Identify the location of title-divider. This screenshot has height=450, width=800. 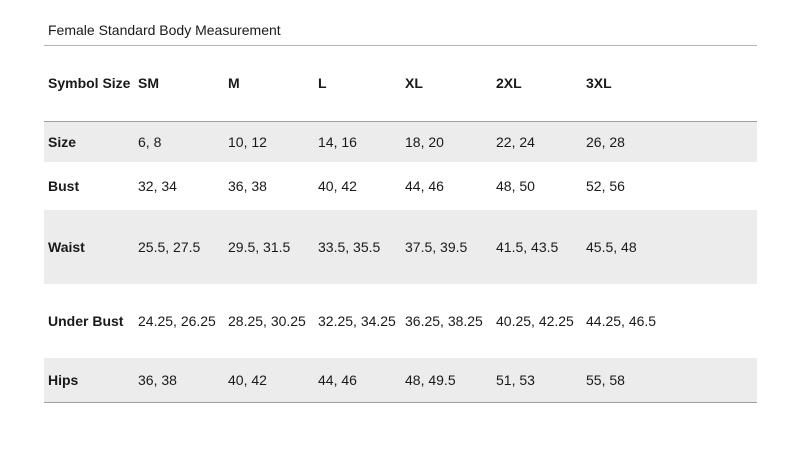
(400, 45).